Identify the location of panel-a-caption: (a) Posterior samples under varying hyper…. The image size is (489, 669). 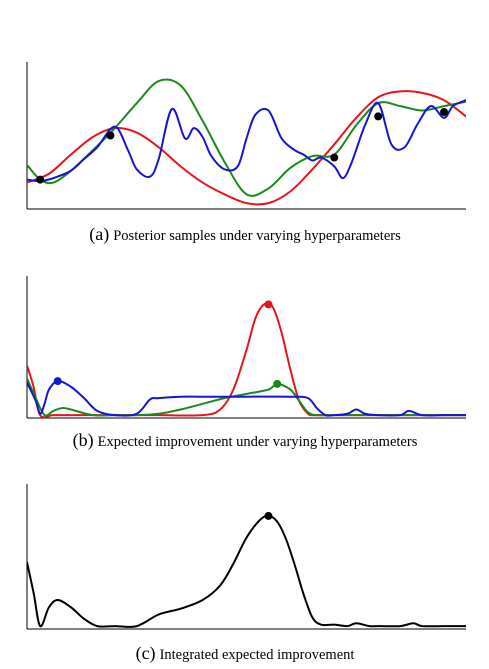
(245, 234).